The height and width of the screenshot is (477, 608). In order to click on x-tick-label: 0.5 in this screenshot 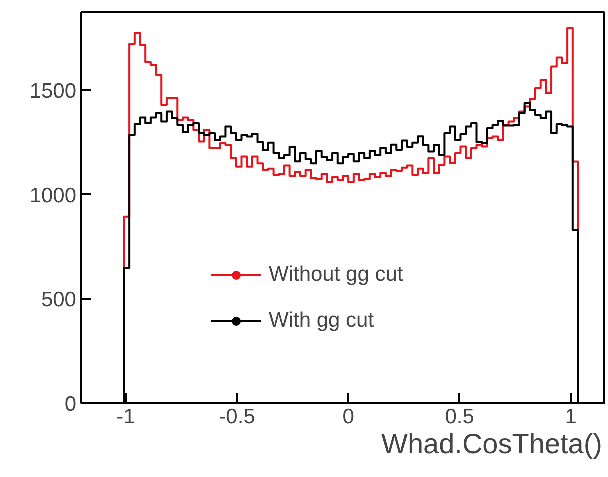, I will do `click(459, 417)`.